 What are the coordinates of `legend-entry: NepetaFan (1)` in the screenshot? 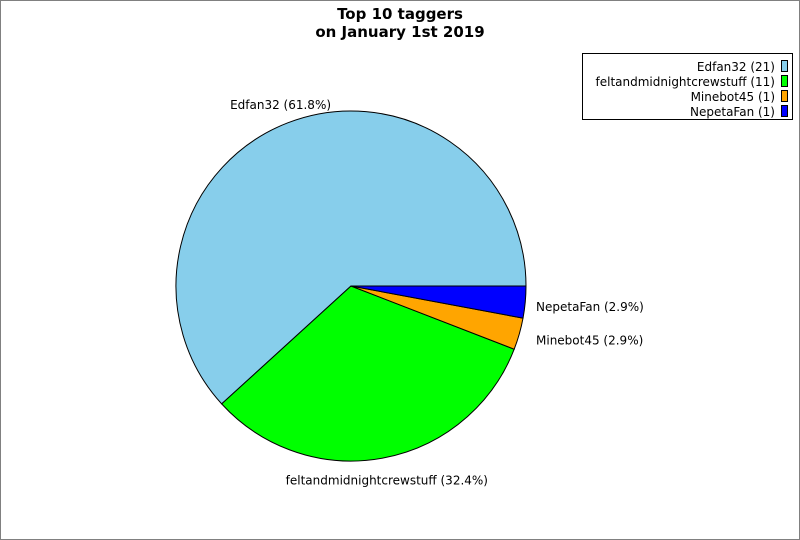 It's located at (732, 112).